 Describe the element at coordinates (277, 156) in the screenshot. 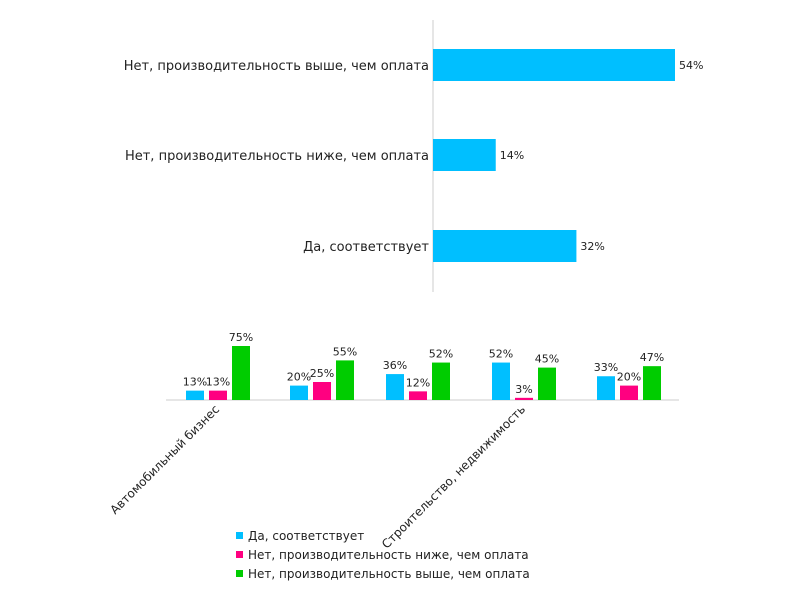

I see `category-label: Нет, производительность ниже, чем оплата` at that location.